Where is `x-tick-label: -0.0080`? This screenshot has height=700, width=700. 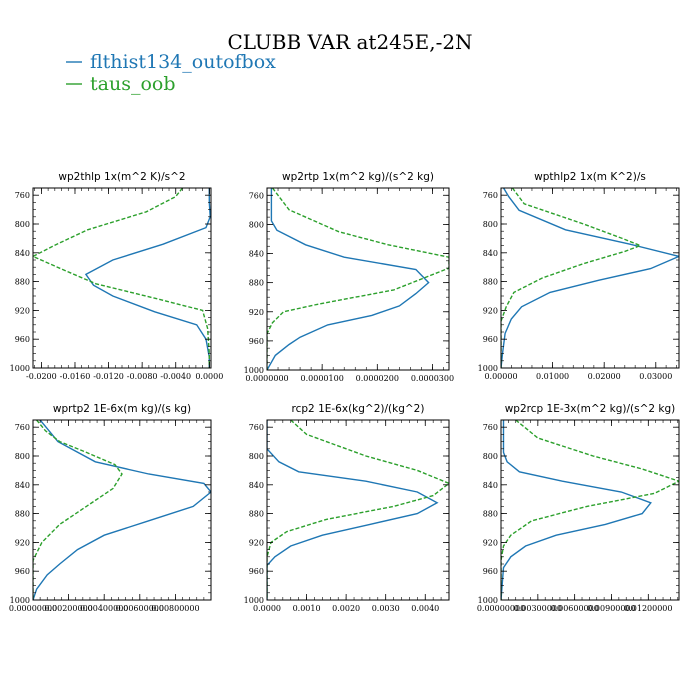
x-tick-label: -0.0080 is located at coordinates (142, 376).